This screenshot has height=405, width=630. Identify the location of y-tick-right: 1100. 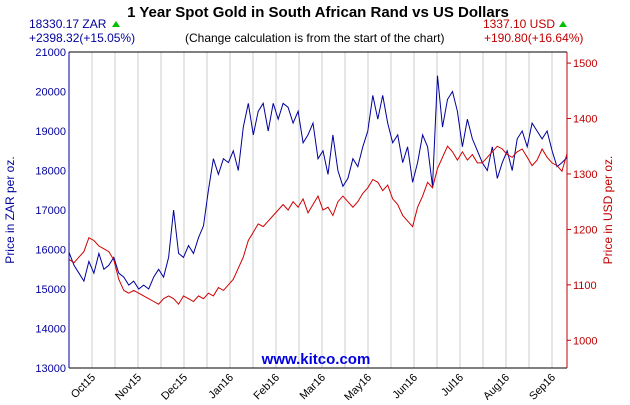
(585, 286).